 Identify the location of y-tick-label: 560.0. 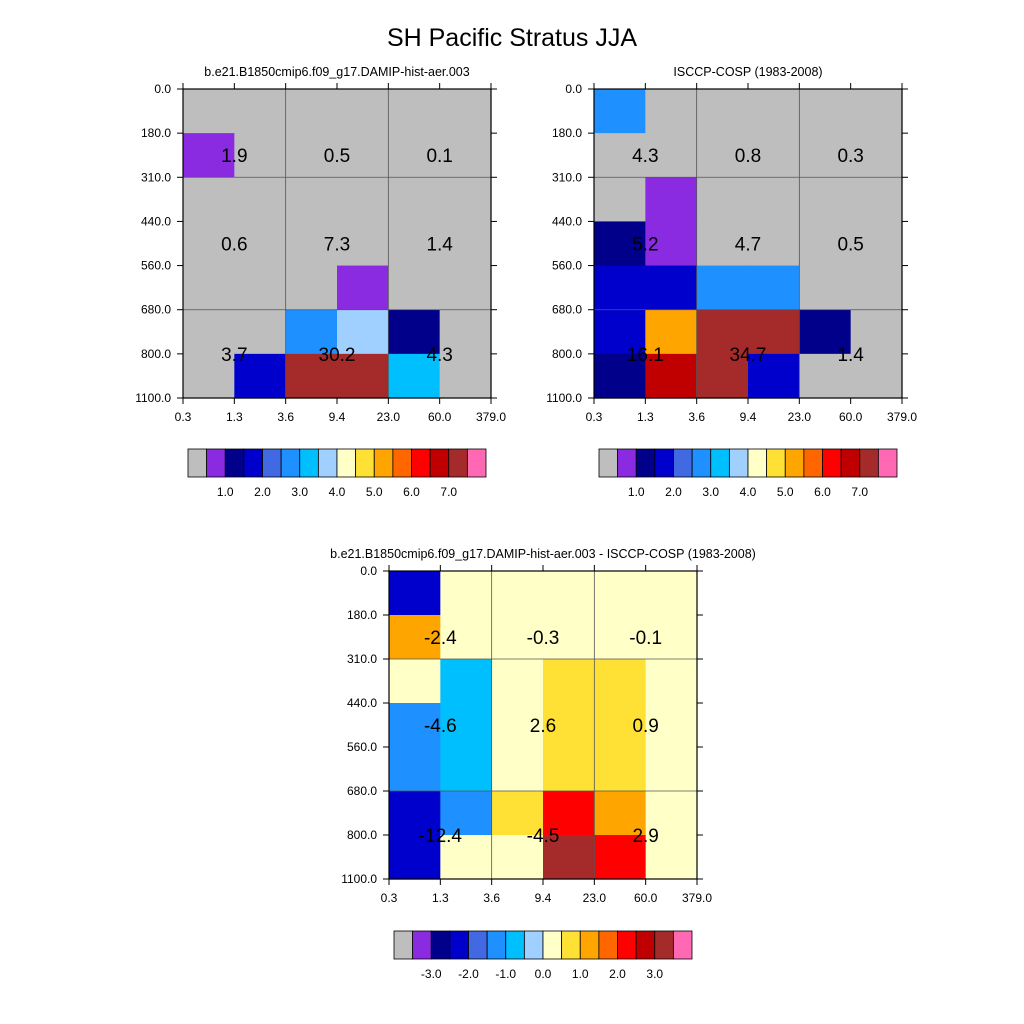
(567, 266).